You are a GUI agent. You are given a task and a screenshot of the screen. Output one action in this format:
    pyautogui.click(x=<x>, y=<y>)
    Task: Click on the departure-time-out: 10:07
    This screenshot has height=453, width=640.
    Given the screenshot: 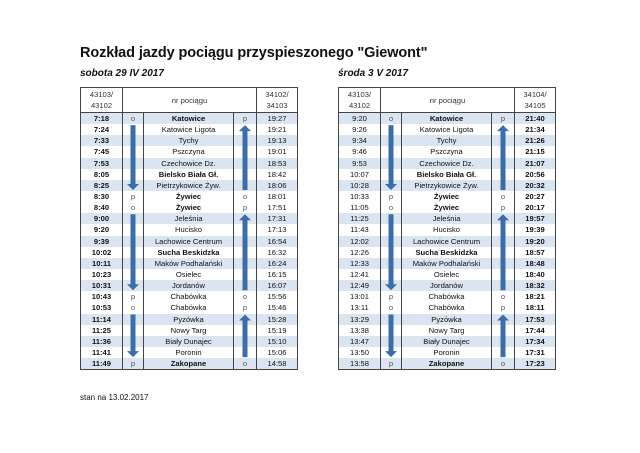 What is the action you would take?
    pyautogui.click(x=359, y=174)
    